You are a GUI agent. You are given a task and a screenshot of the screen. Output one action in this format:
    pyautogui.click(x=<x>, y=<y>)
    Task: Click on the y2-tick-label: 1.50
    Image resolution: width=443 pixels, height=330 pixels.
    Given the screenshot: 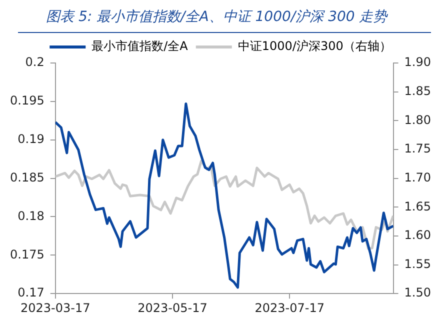 What is the action you would take?
    pyautogui.click(x=417, y=293)
    